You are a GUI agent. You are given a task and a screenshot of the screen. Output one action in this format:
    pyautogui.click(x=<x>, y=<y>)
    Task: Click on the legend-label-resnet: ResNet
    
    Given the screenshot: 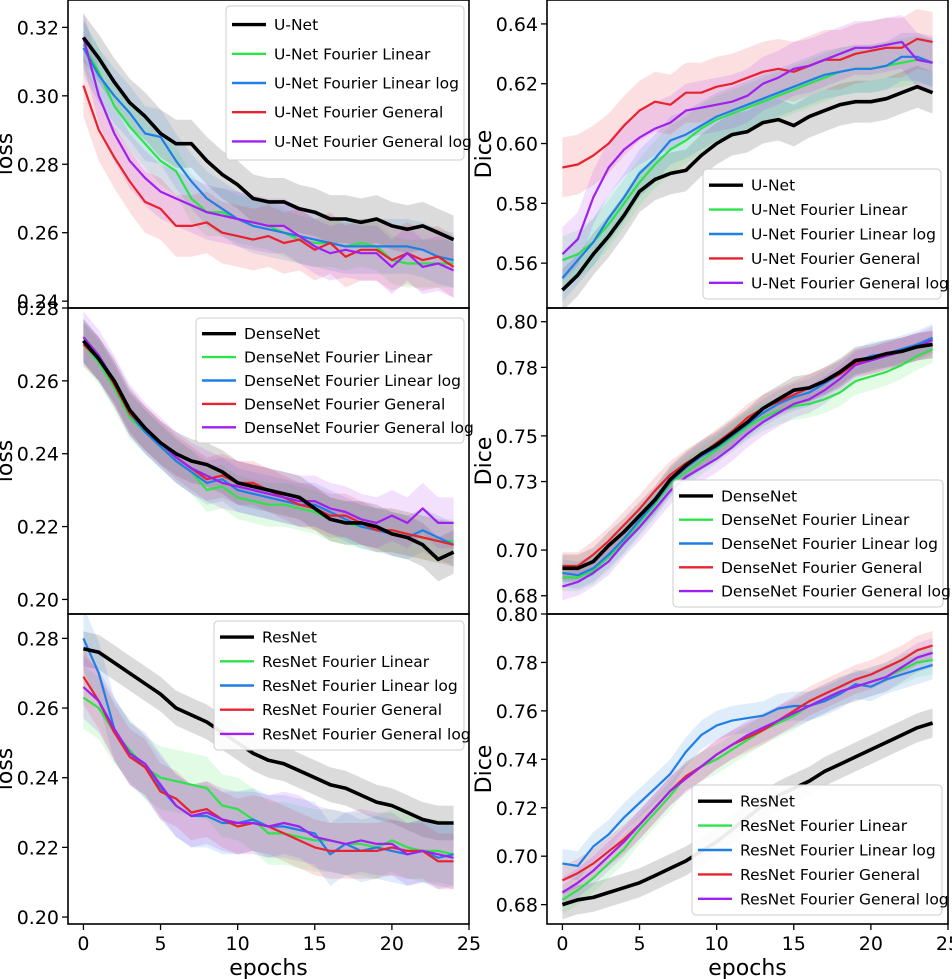 What is the action you would take?
    pyautogui.click(x=289, y=638)
    